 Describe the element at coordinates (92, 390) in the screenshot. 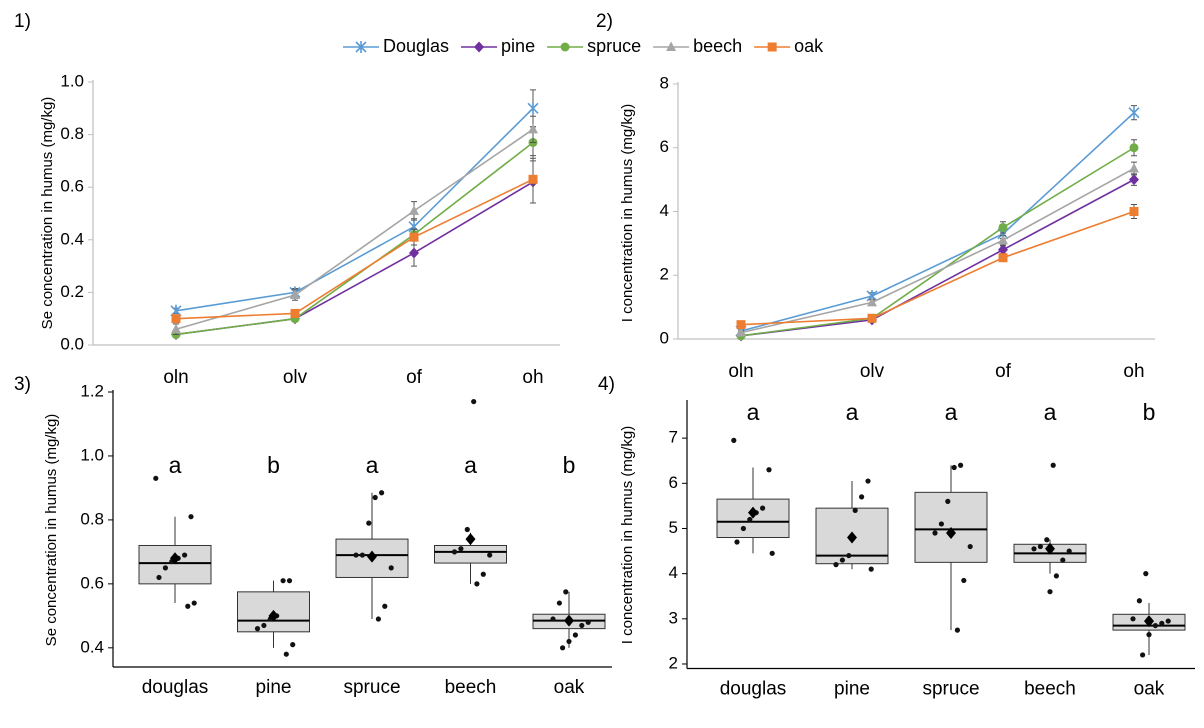

I see `y-tick-label: 1.2` at that location.